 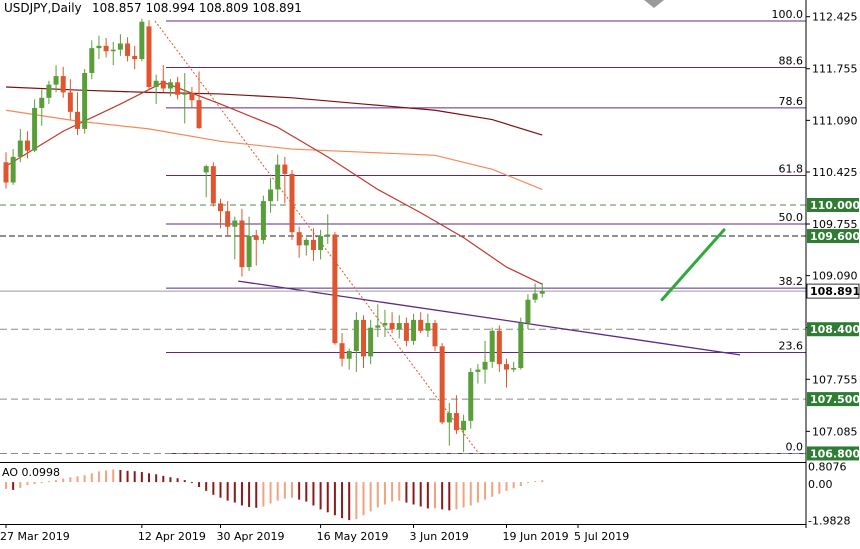 What do you see at coordinates (791, 61) in the screenshot?
I see `fib-level-label: 88.6` at bounding box center [791, 61].